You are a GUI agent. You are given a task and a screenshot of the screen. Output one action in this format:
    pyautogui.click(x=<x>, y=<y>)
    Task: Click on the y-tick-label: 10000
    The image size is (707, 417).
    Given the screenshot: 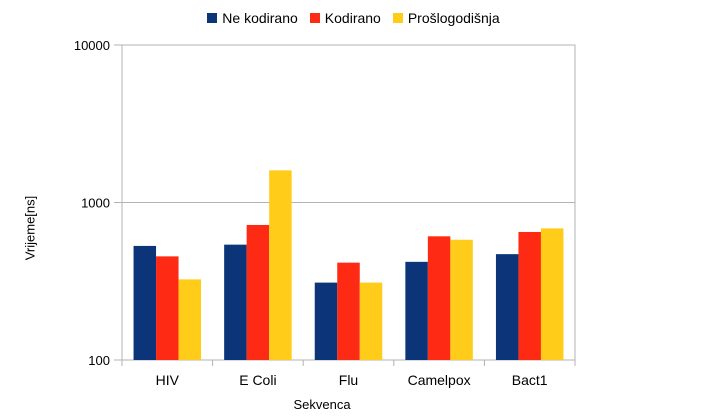 What is the action you would take?
    pyautogui.click(x=92, y=45)
    